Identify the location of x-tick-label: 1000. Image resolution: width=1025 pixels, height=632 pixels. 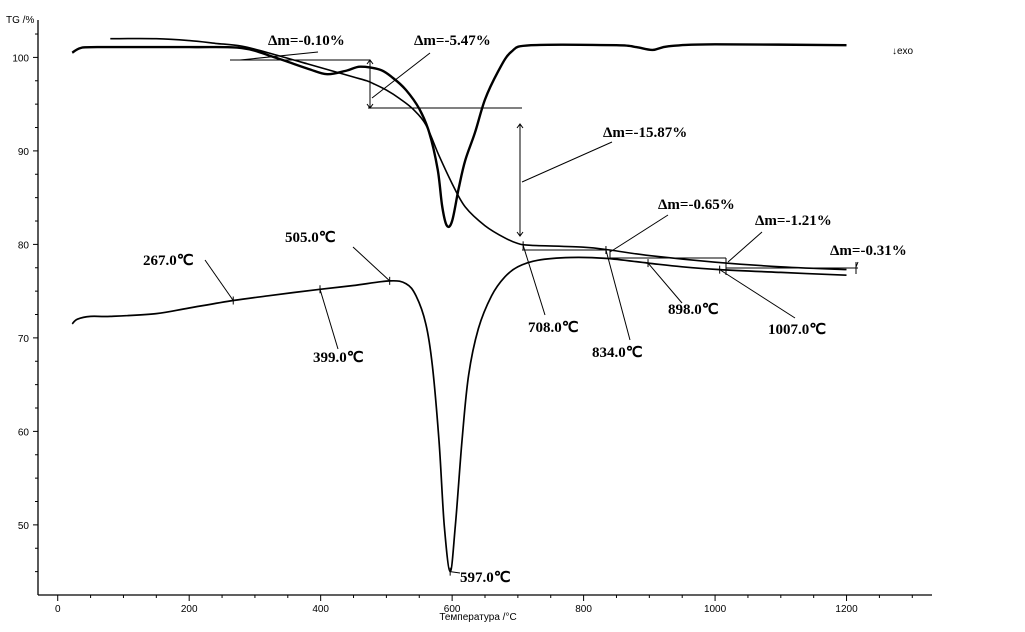
(715, 609).